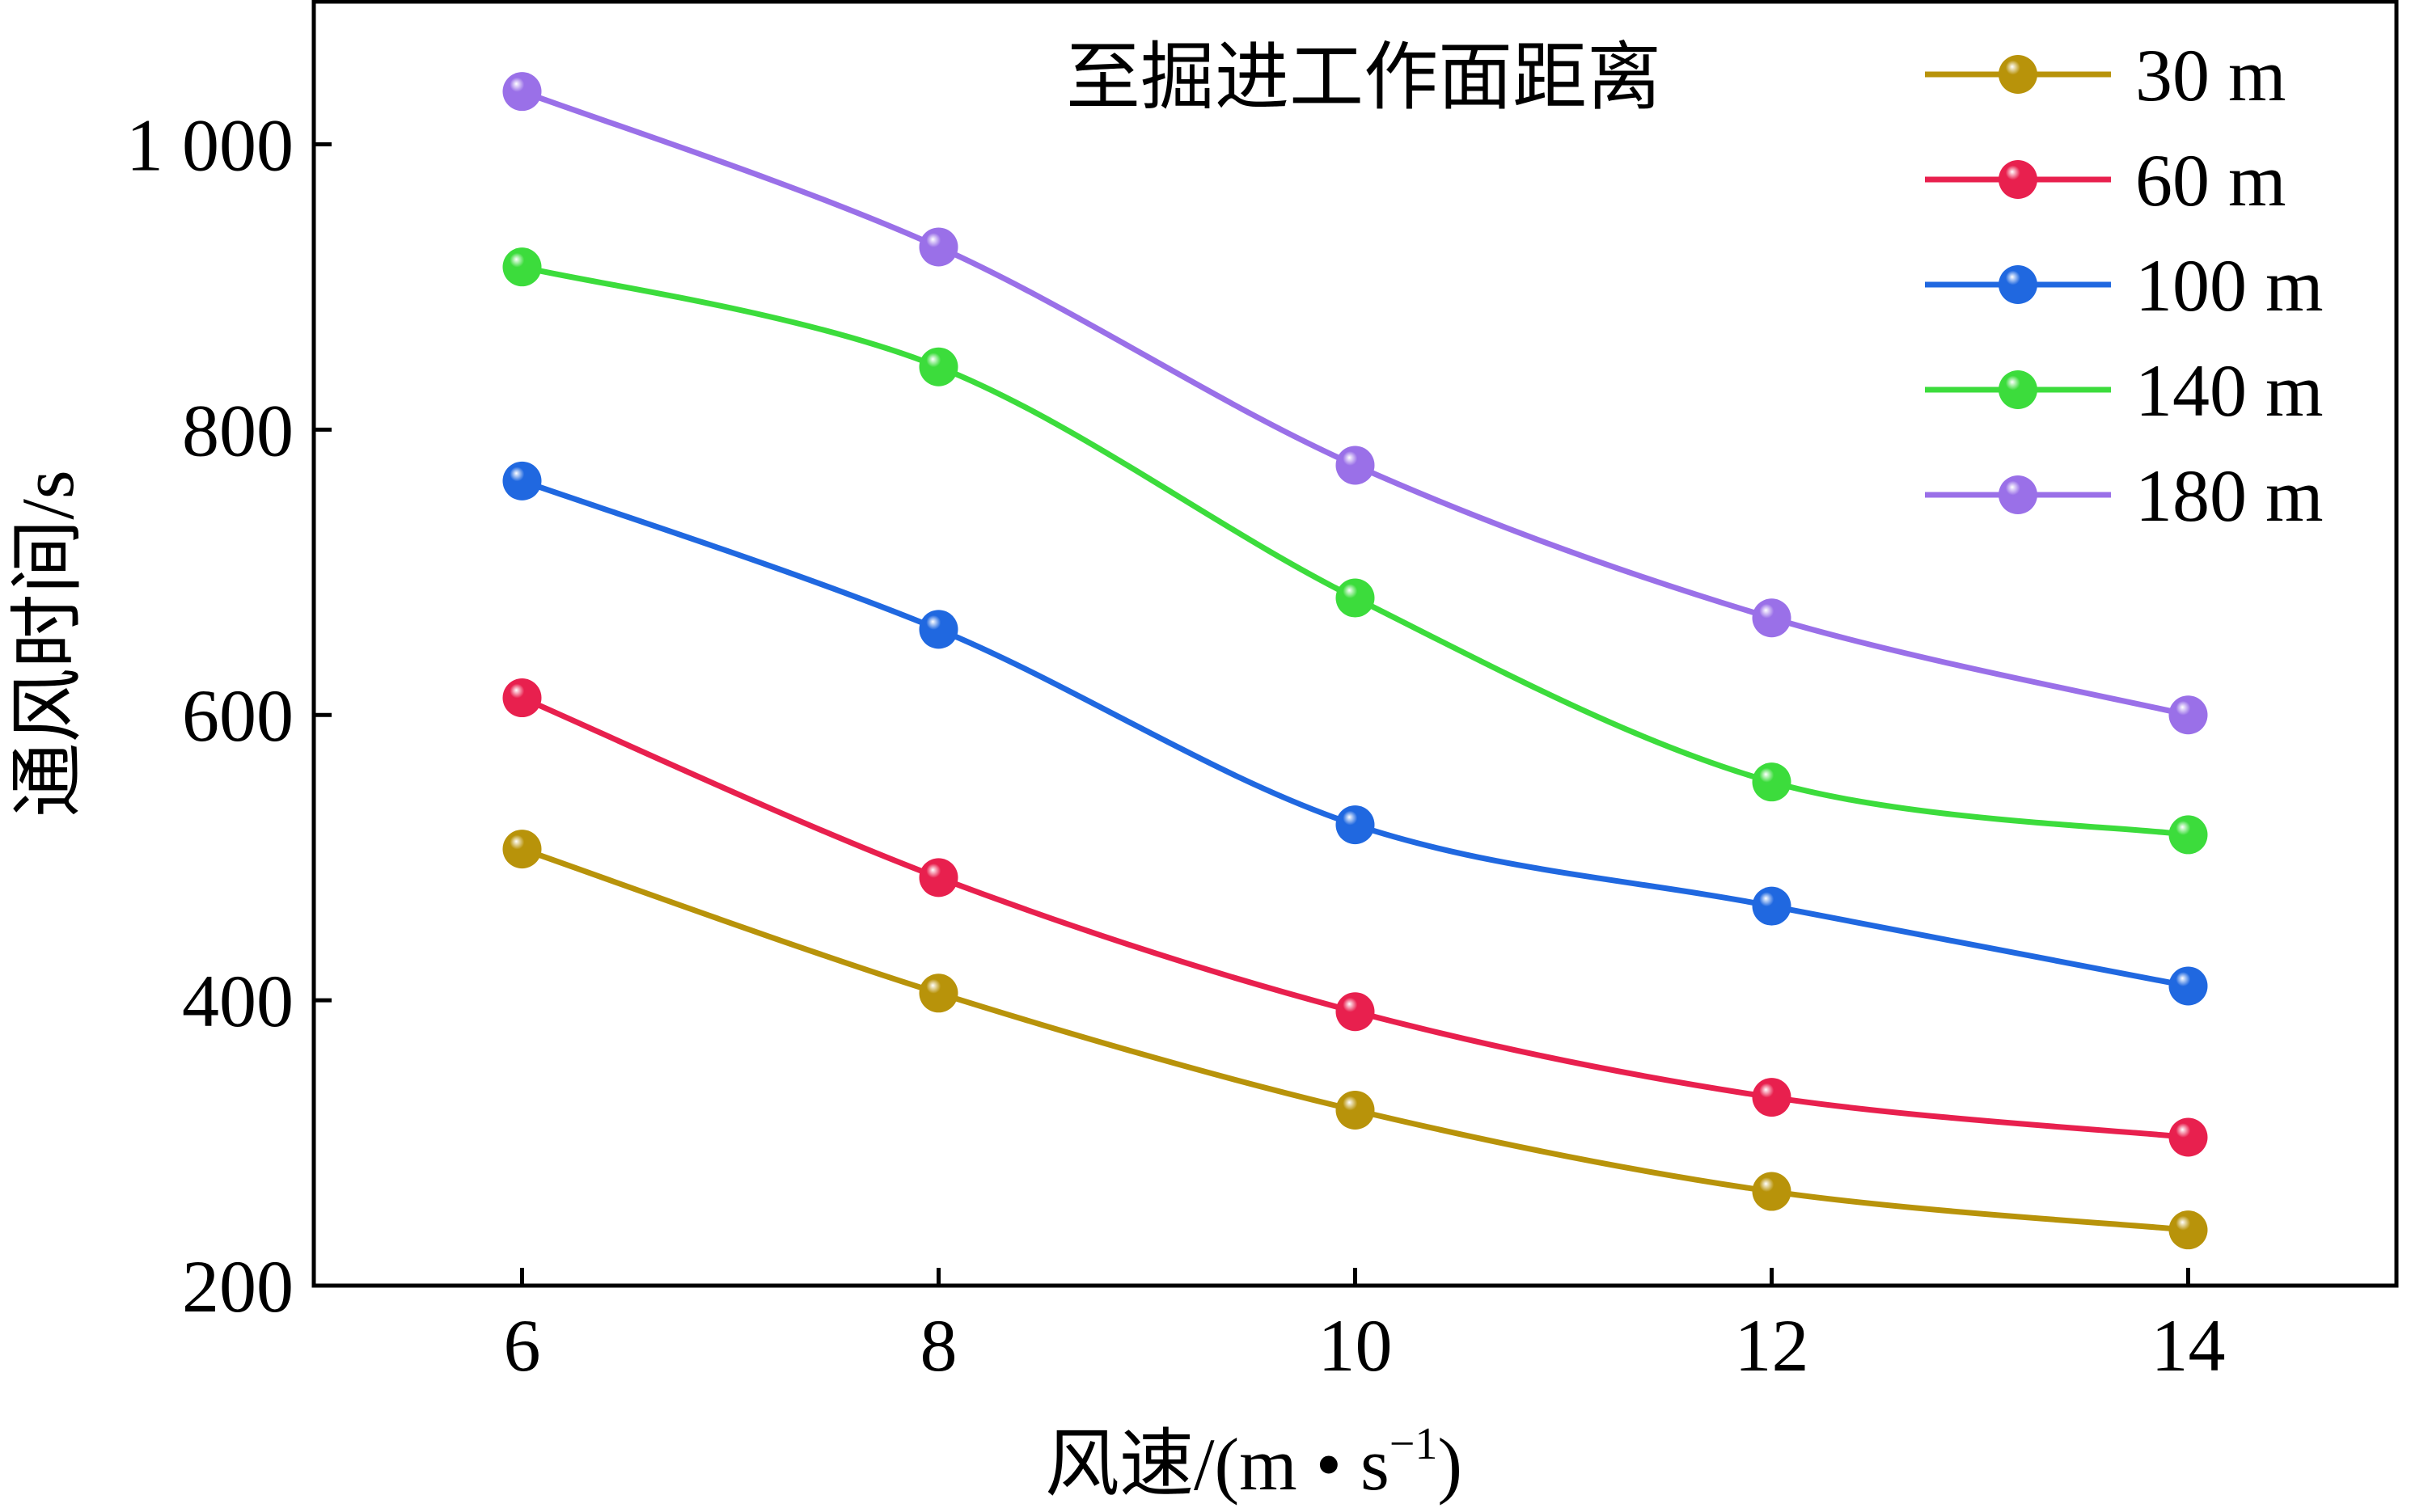 The height and width of the screenshot is (1512, 2411). I want to click on legend-title: 至掘进工作面距离, so click(1363, 77).